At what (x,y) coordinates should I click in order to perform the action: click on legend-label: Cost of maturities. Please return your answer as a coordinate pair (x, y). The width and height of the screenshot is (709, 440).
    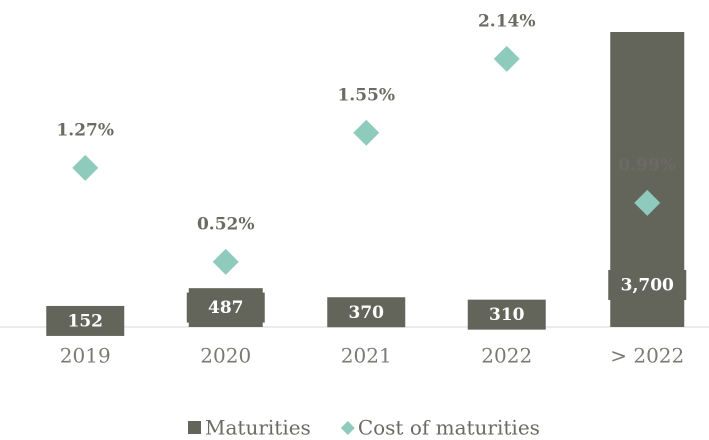
    Looking at the image, I should click on (449, 428).